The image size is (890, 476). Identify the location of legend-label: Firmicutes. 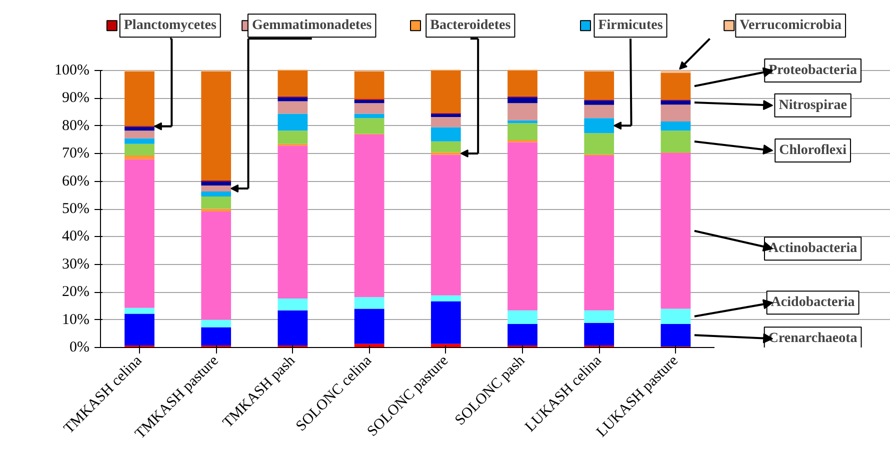
(631, 26).